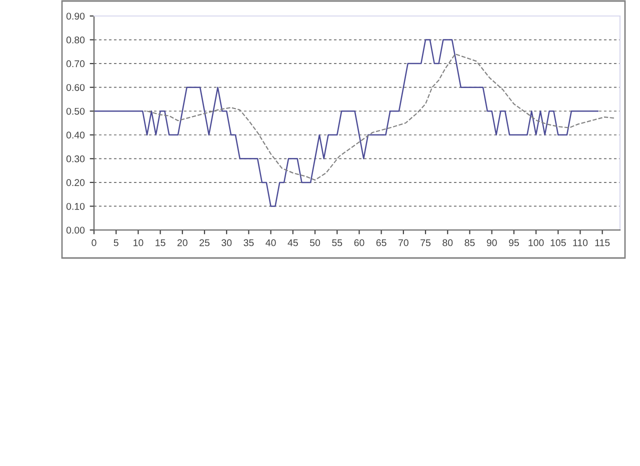 This screenshot has width=640, height=466. Describe the element at coordinates (227, 242) in the screenshot. I see `x-tick-label: 30` at that location.